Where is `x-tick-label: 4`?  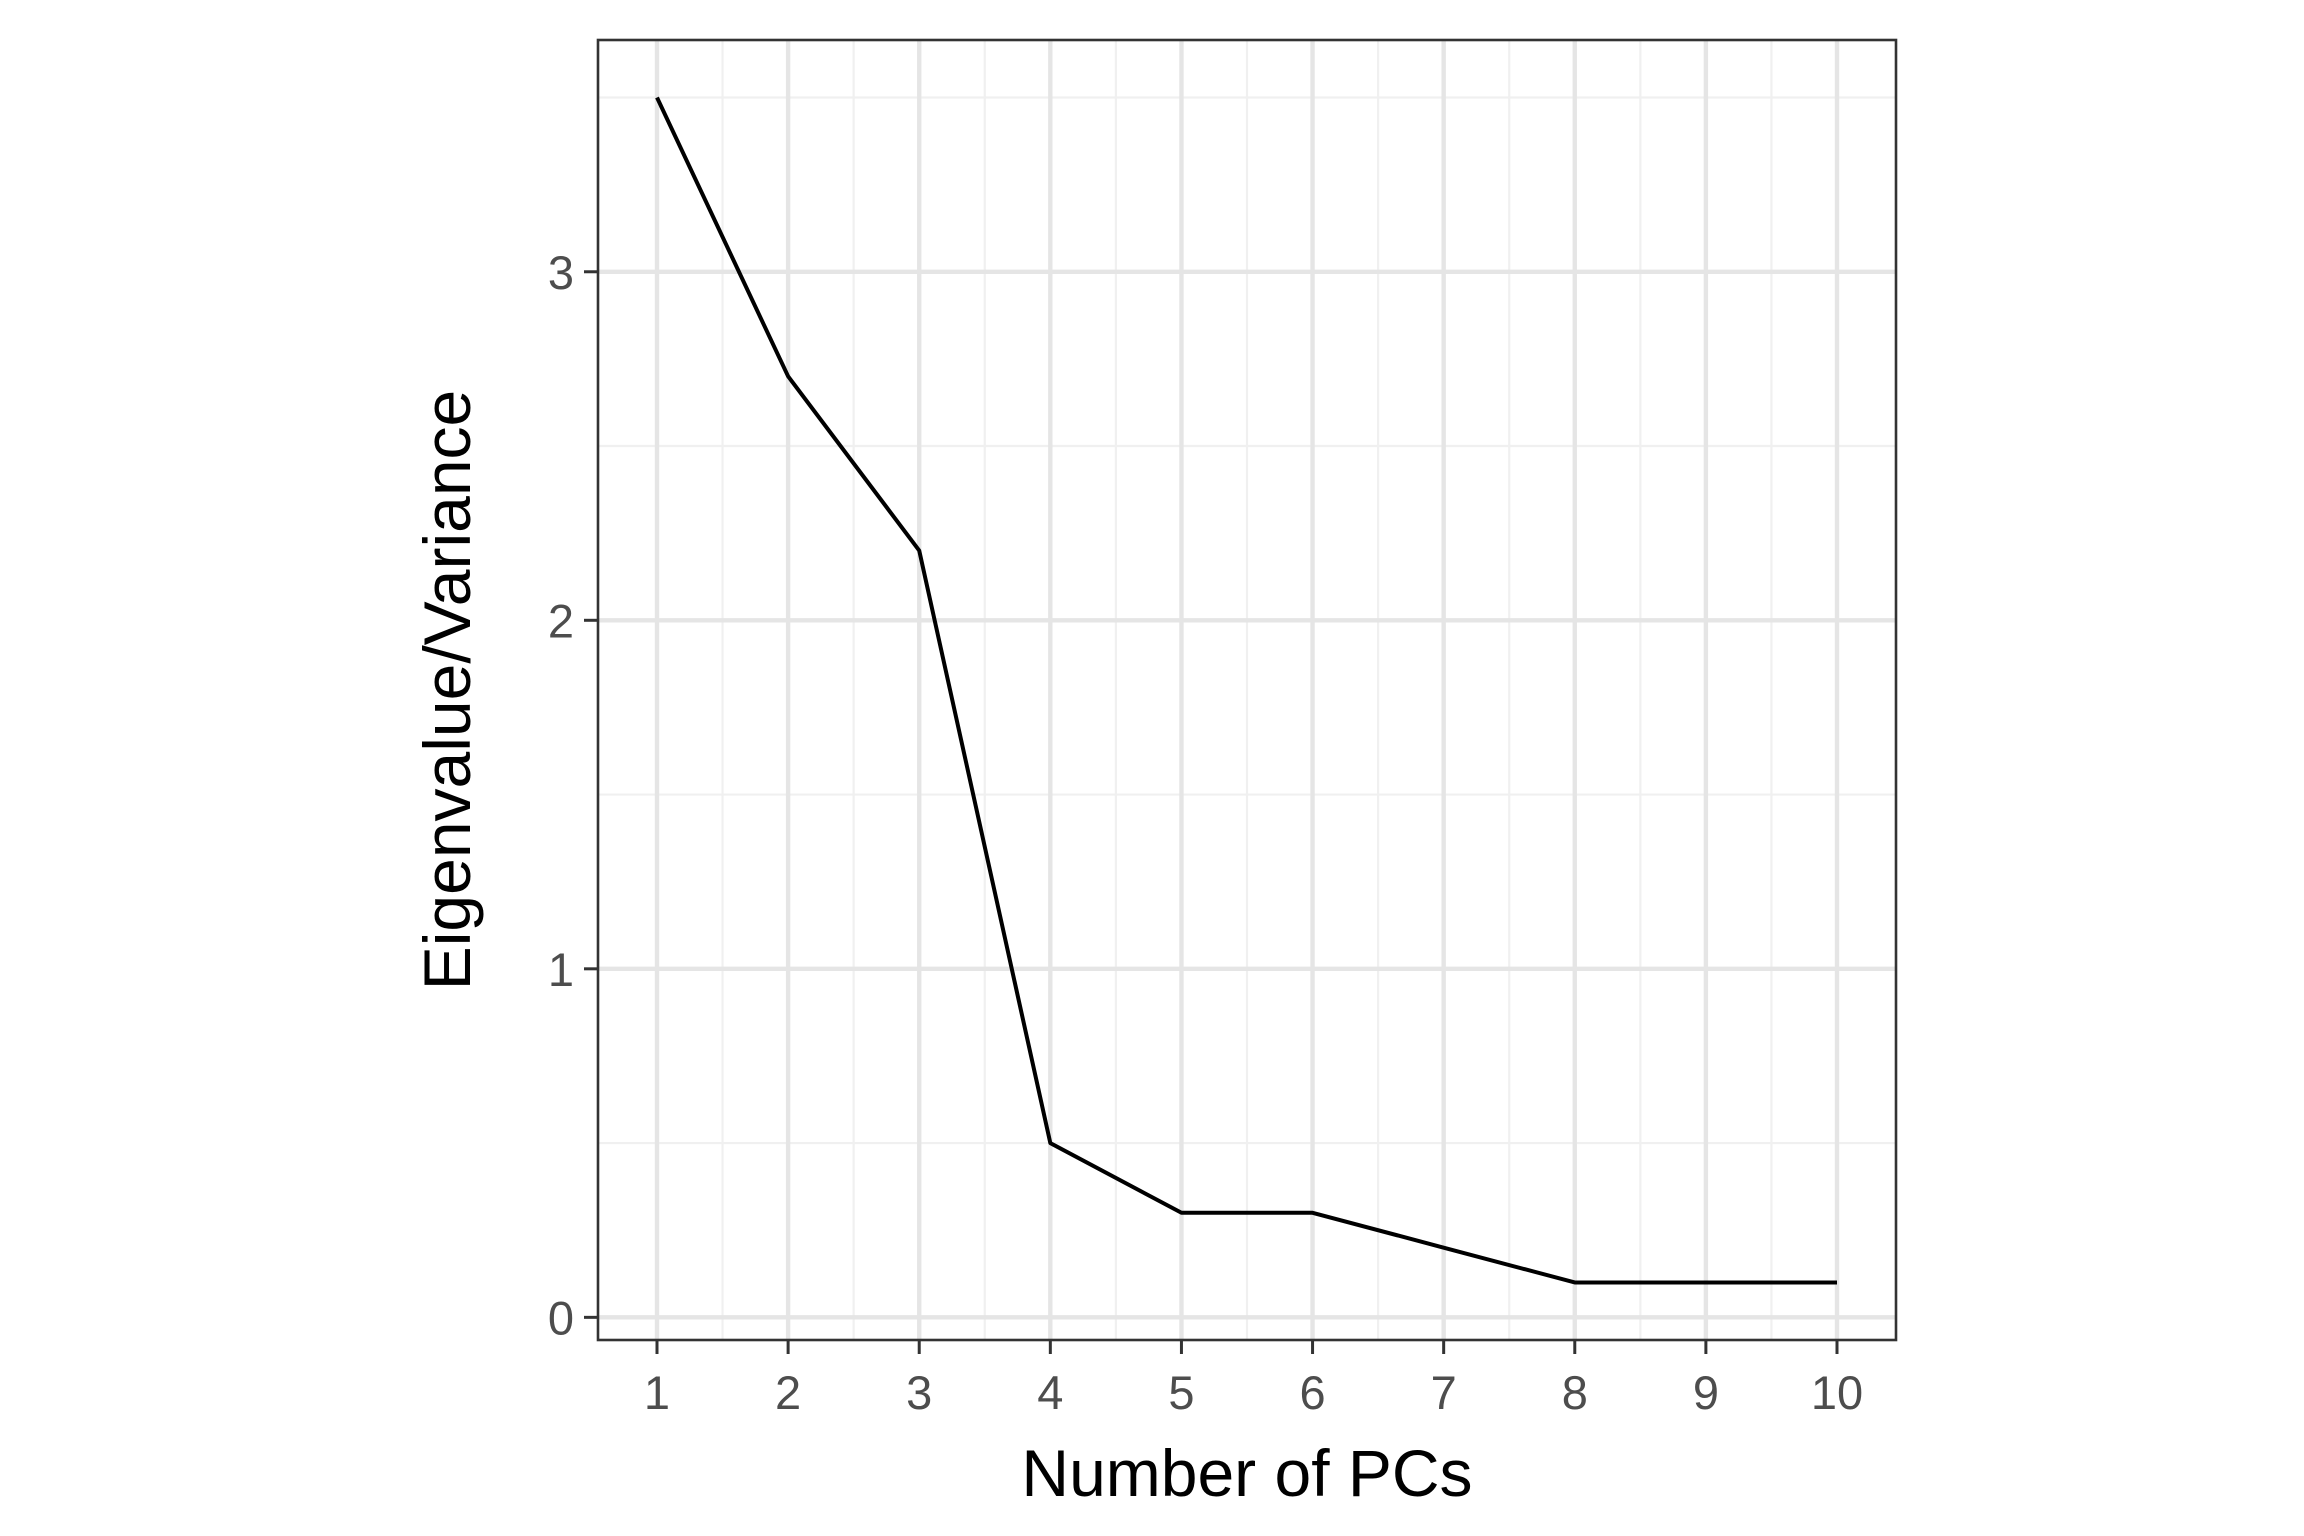 x-tick-label: 4 is located at coordinates (1050, 1392).